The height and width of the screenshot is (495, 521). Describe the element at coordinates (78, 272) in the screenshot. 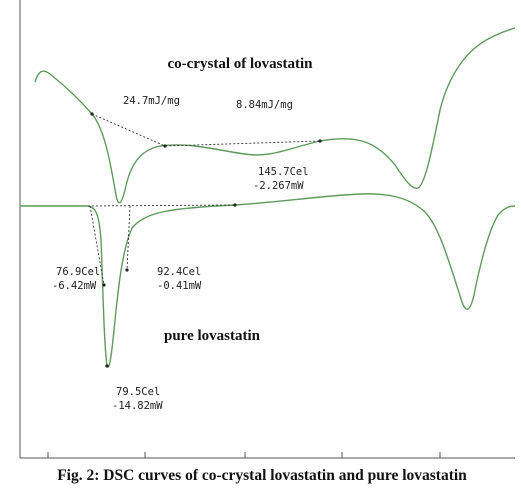

I see `annotation: 76.9Cel` at that location.